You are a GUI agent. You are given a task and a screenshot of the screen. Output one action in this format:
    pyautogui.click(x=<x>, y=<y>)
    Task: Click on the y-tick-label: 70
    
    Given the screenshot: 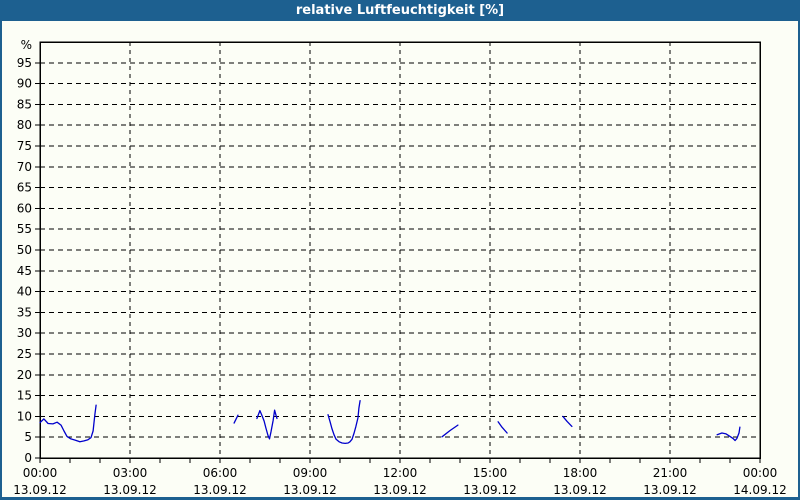 What is the action you would take?
    pyautogui.click(x=24, y=167)
    